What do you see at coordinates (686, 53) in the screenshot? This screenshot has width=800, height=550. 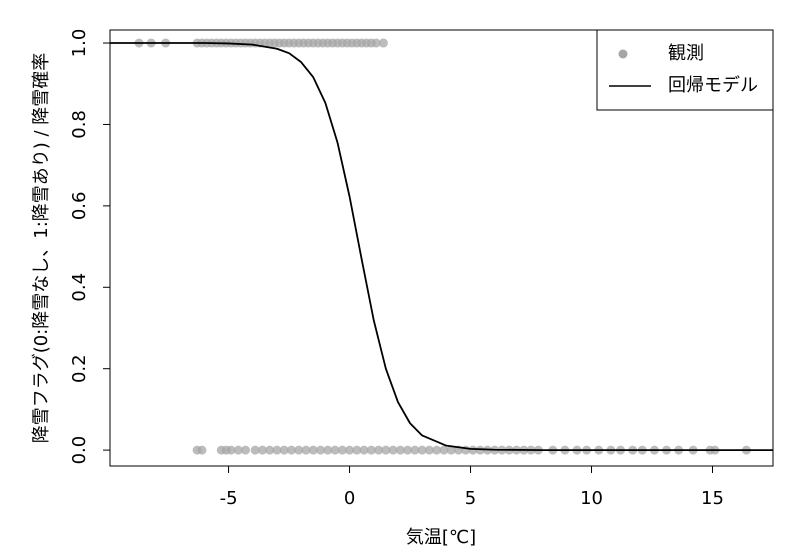 I see `legend-label: 観測` at bounding box center [686, 53].